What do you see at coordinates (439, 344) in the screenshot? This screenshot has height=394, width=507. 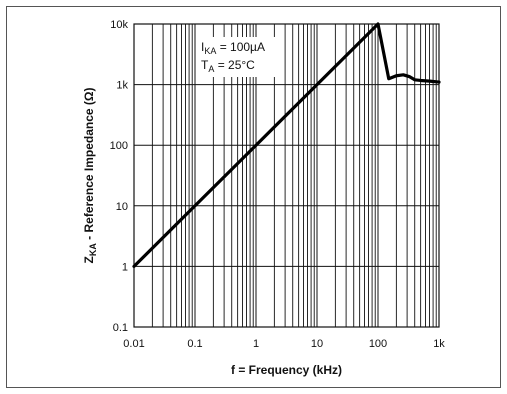 I see `x-tick-label: 1k` at bounding box center [439, 344].